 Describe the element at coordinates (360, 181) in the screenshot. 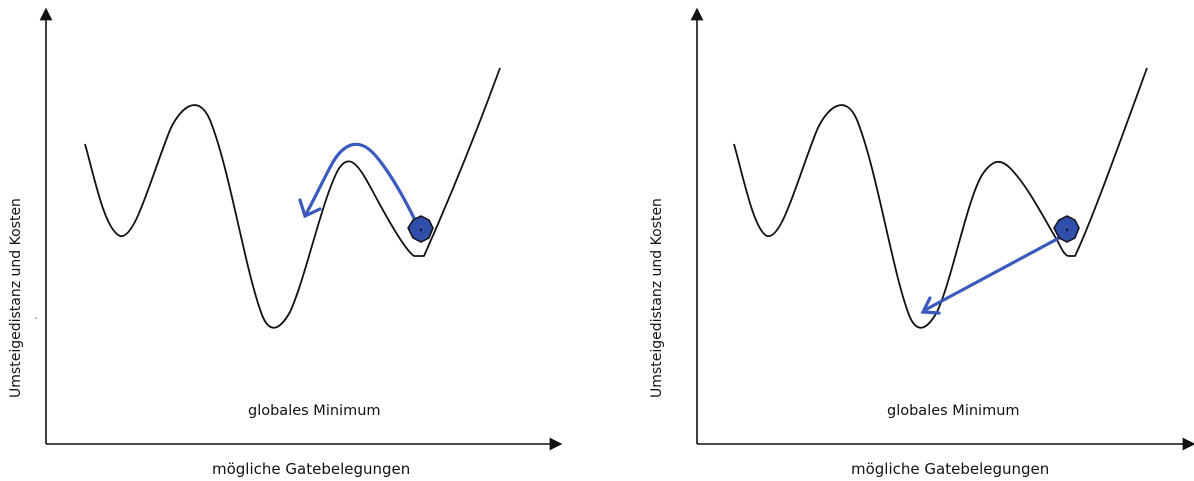

I see `escape-attempt-arrow` at that location.